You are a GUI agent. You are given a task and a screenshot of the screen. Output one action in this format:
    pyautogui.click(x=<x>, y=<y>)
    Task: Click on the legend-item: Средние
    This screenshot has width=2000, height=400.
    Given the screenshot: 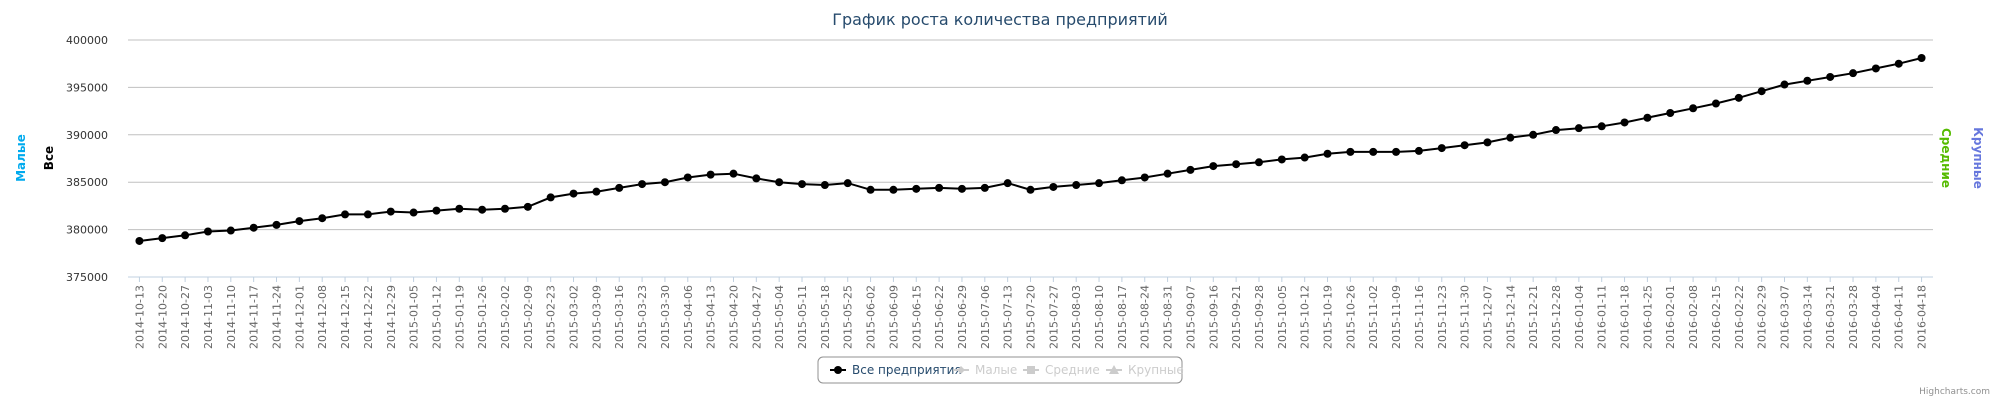 What is the action you would take?
    pyautogui.click(x=1061, y=370)
    